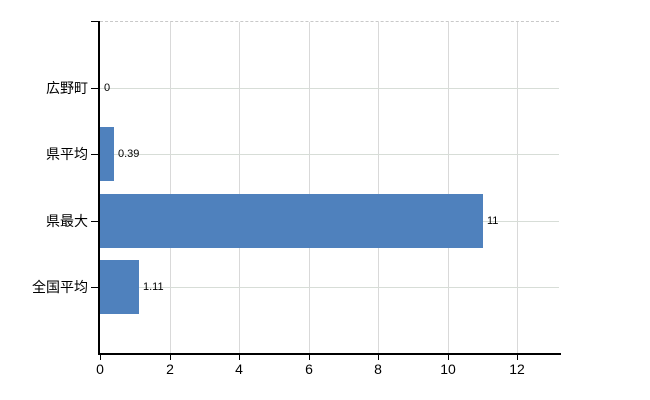 This screenshot has height=400, width=650. Describe the element at coordinates (448, 369) in the screenshot. I see `x-tick-label: 10` at that location.